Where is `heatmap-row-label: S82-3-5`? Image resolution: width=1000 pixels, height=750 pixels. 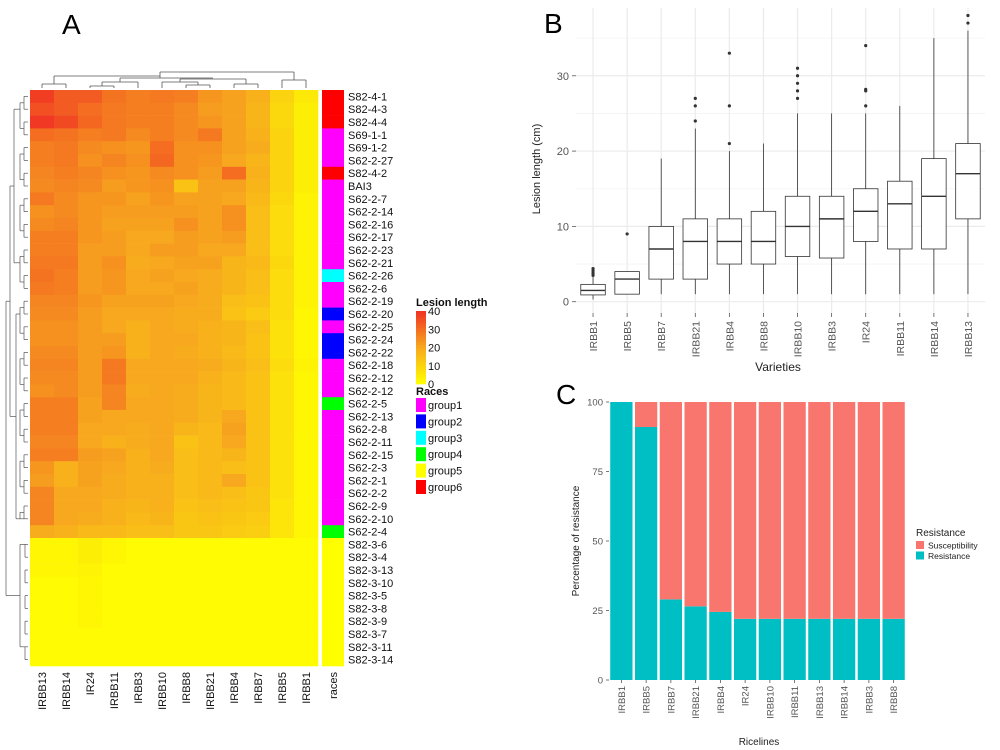 heatmap-row-label: S82-3-5 is located at coordinates (367, 597).